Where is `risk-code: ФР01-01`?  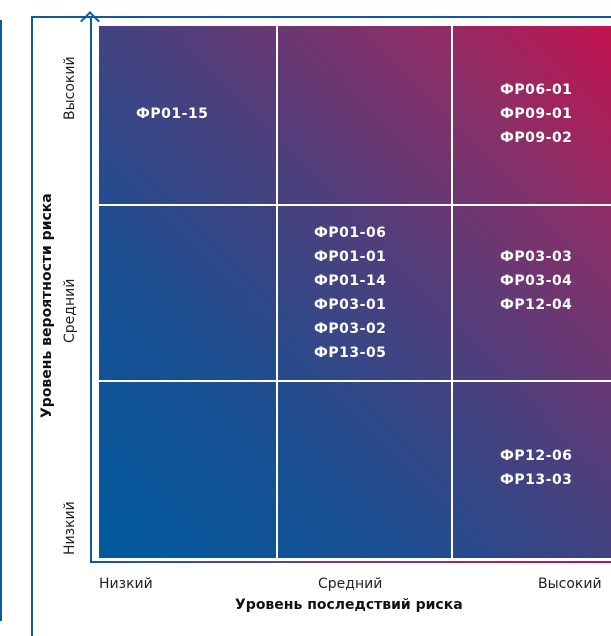
risk-code: ФР01-01 is located at coordinates (350, 257).